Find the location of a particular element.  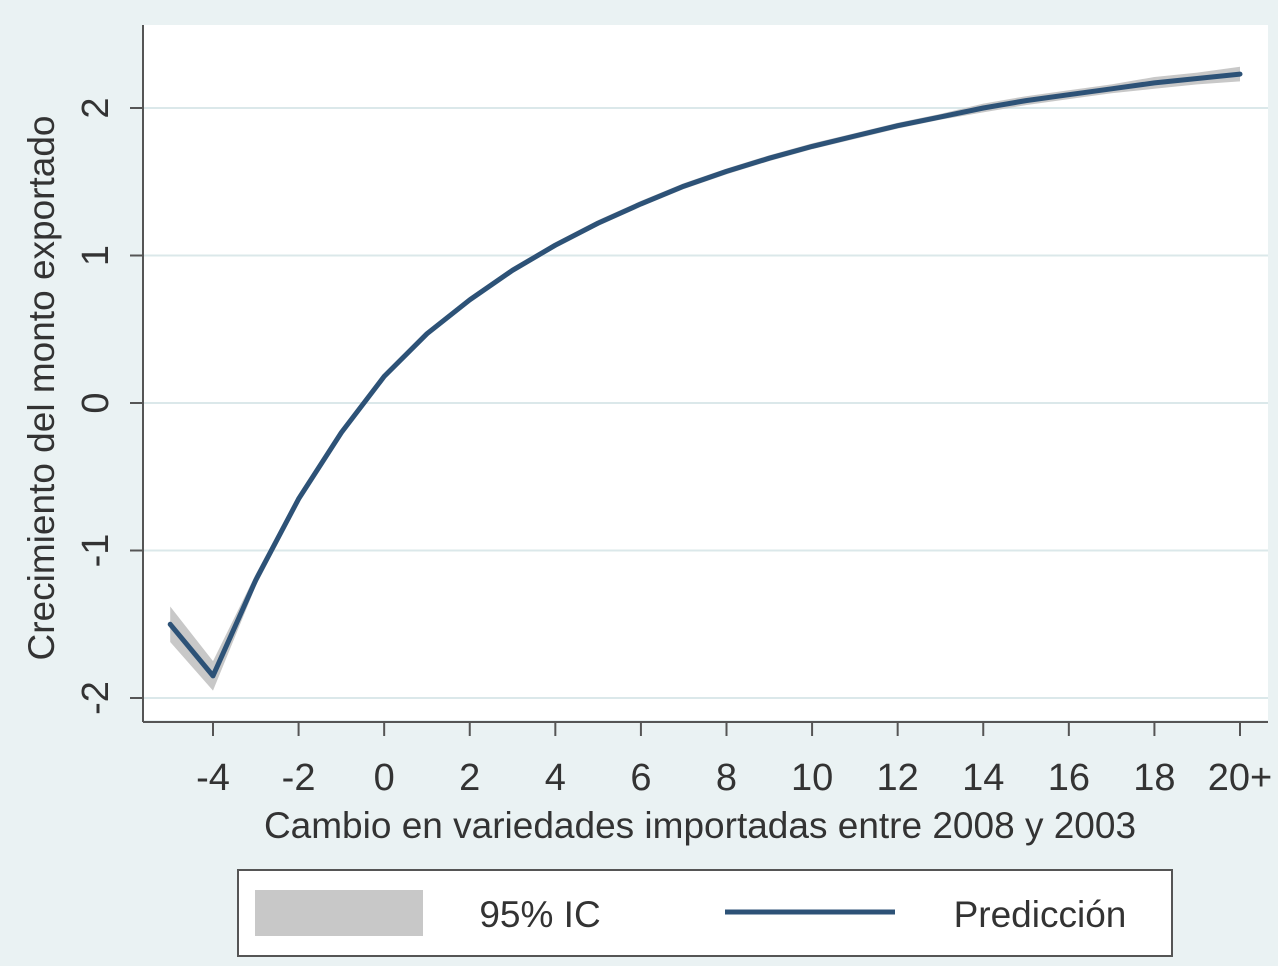

y-tick-label-1: -1 is located at coordinates (96, 551).